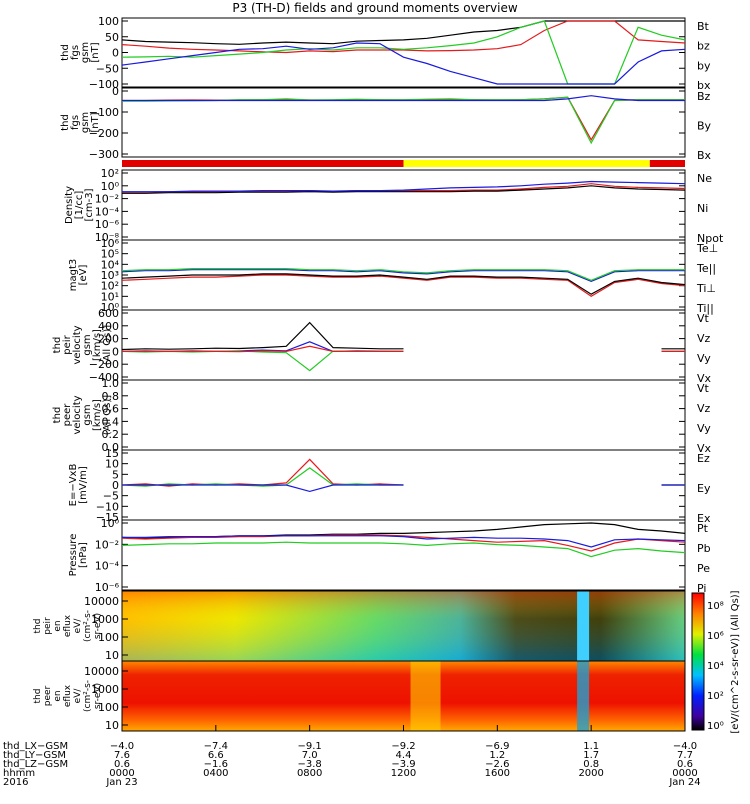 This screenshot has width=750, height=804. I want to click on legend-entry: bx, so click(704, 85).